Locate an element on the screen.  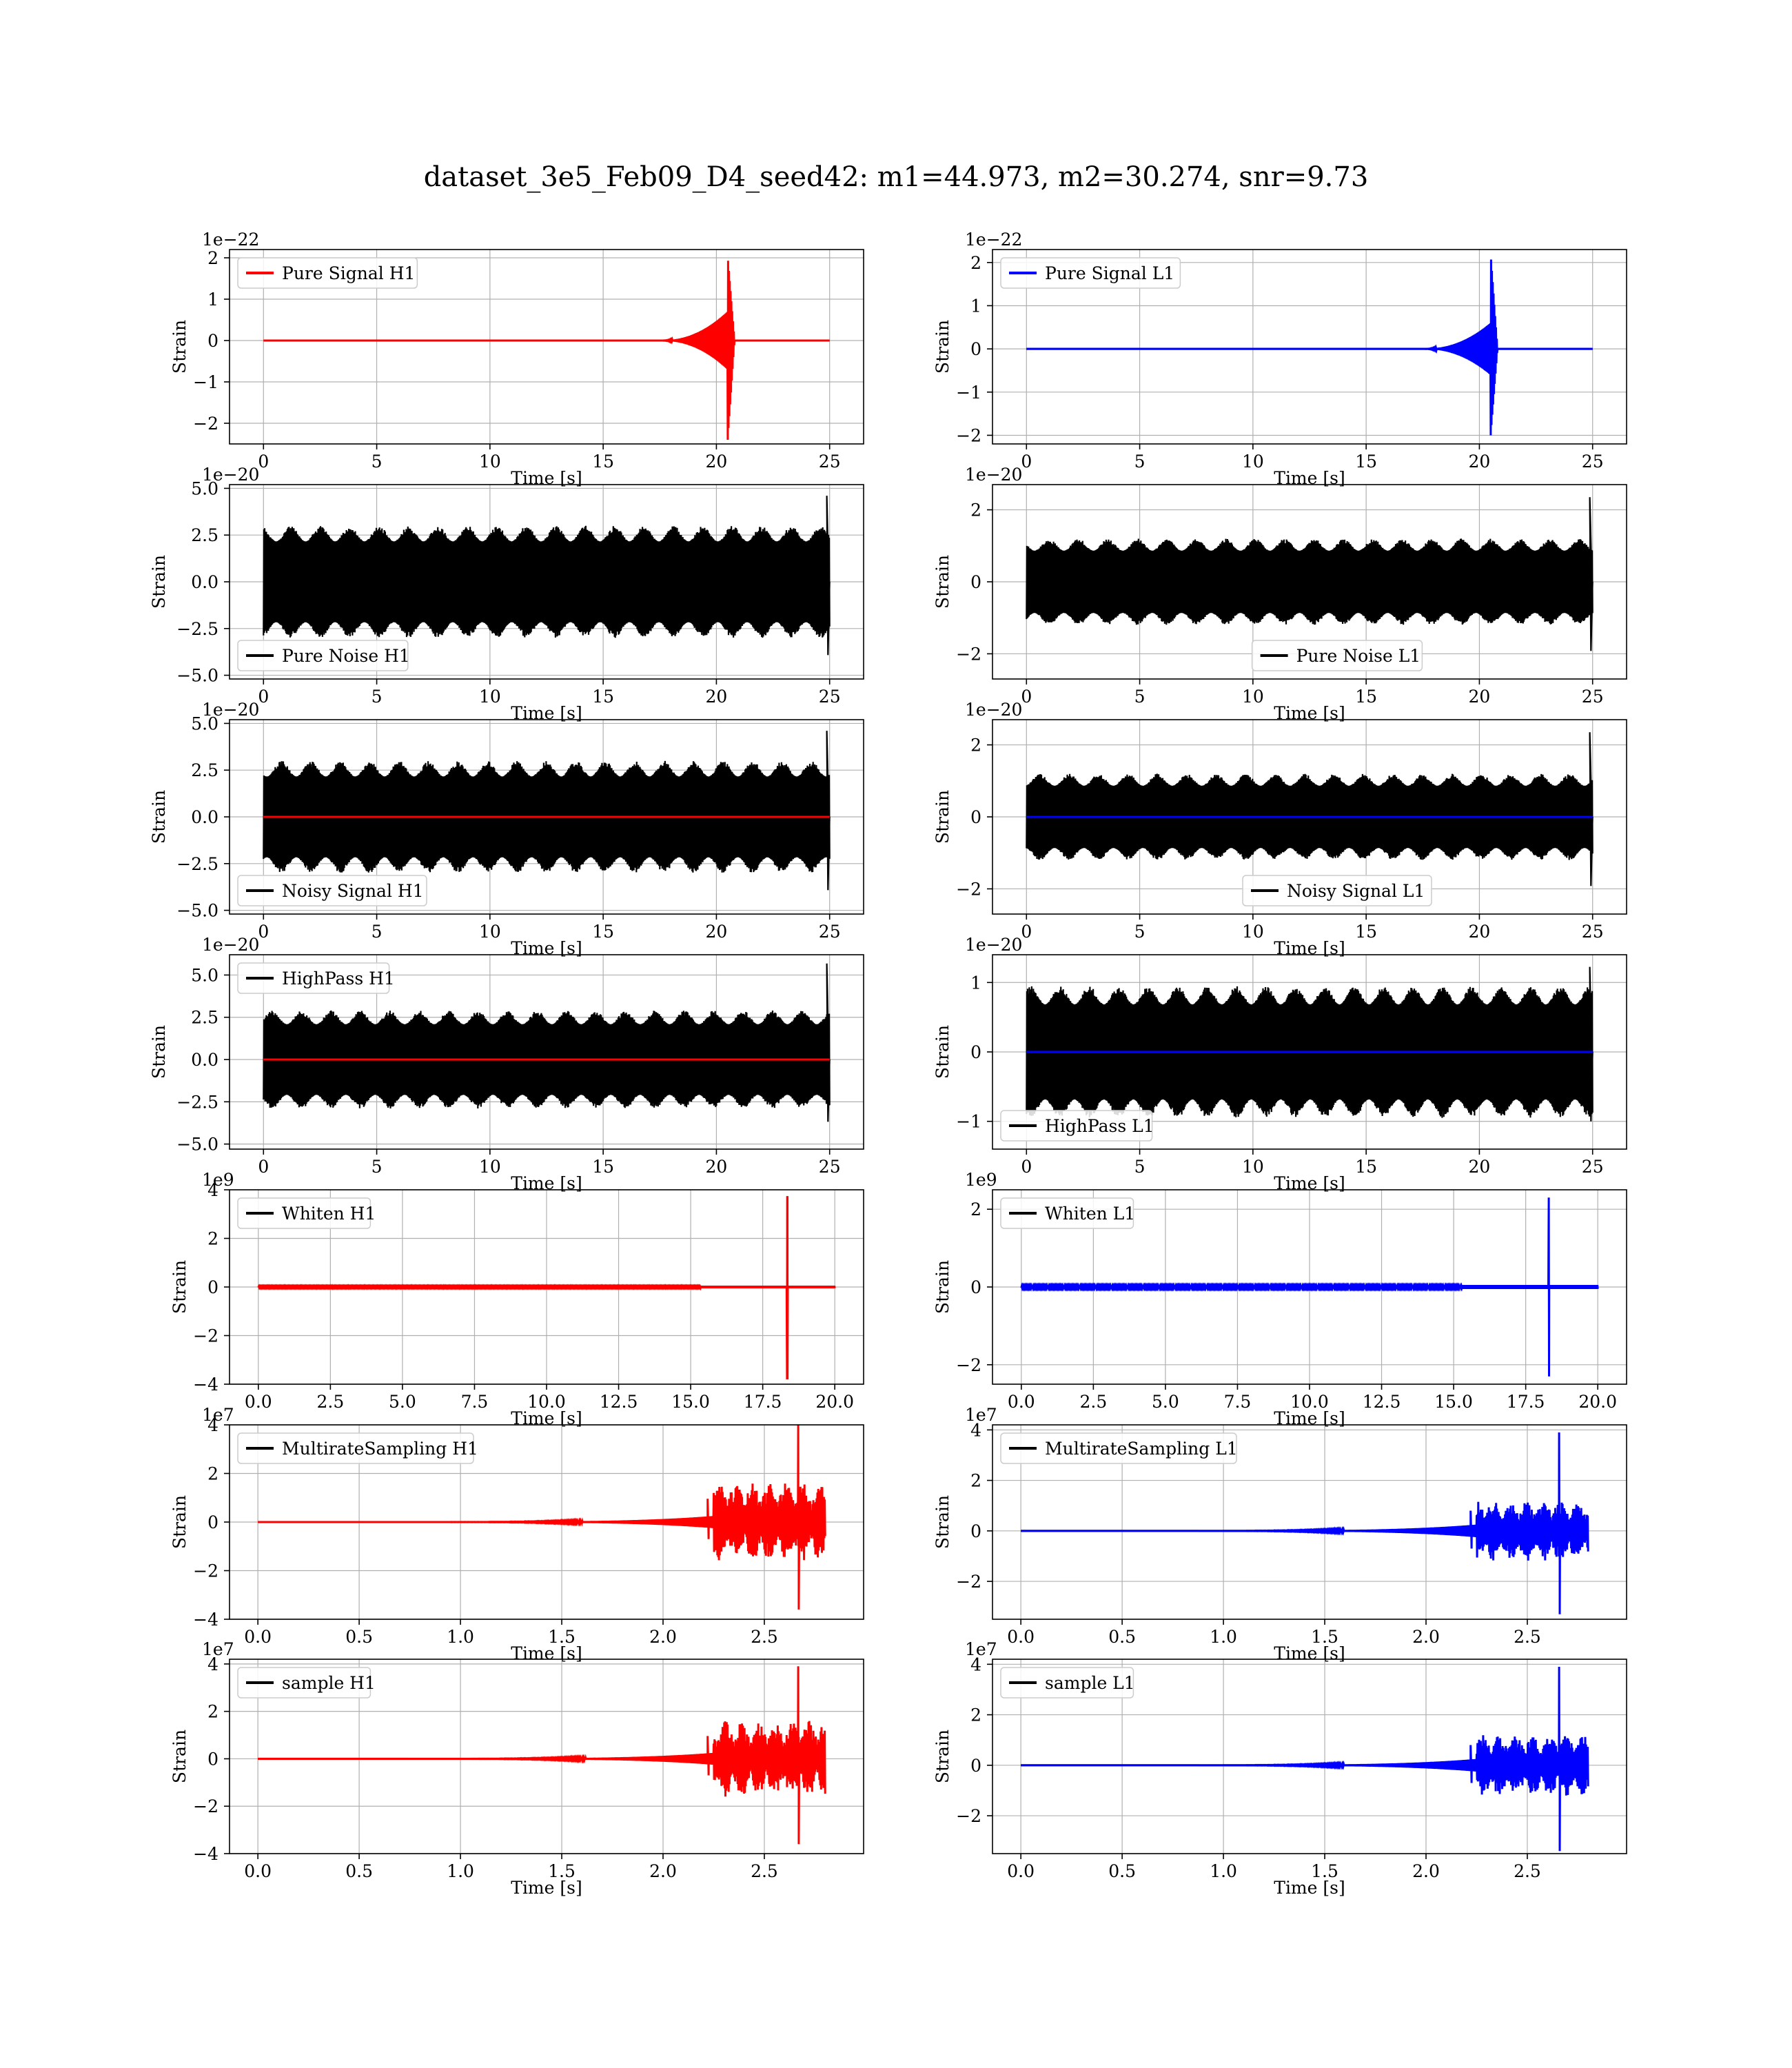
legend-label: HighPass H1 is located at coordinates (338, 979).